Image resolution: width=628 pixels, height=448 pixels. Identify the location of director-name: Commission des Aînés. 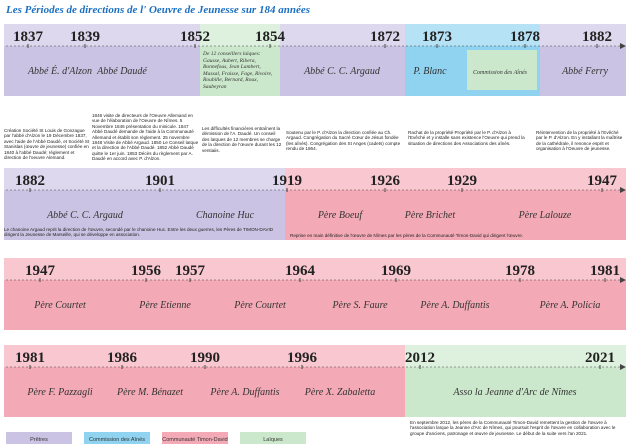
(500, 73).